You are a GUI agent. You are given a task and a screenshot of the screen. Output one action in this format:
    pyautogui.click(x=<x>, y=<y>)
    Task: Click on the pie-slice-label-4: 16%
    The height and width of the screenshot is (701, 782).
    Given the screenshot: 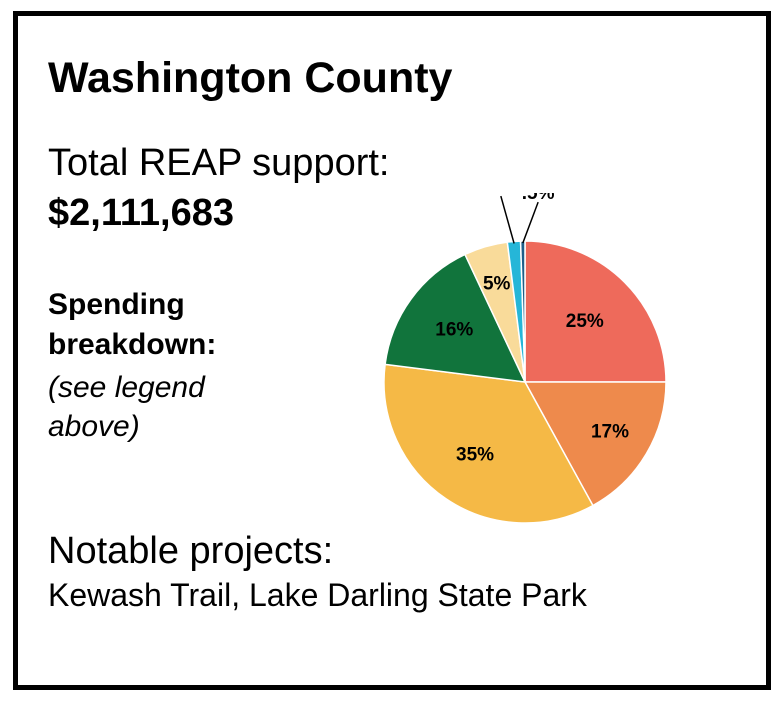 What is the action you would take?
    pyautogui.click(x=454, y=330)
    